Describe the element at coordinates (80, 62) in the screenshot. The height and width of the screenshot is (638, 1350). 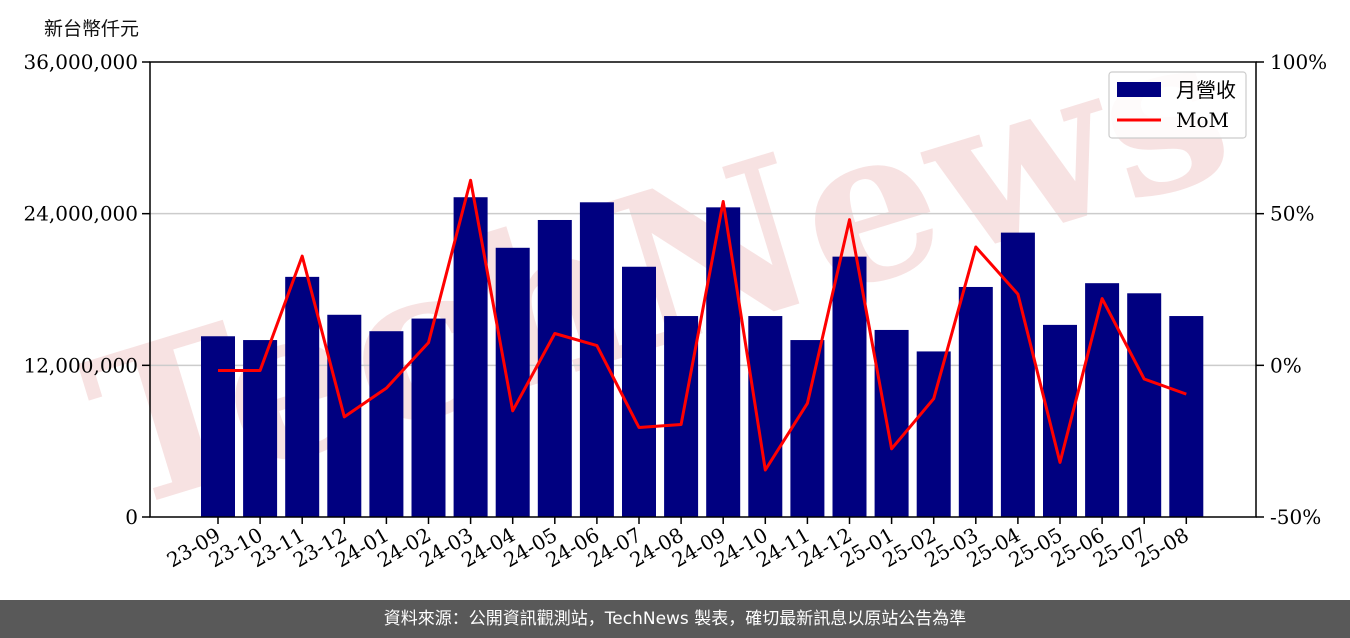
I see `left-tick-label: 36,000,000` at that location.